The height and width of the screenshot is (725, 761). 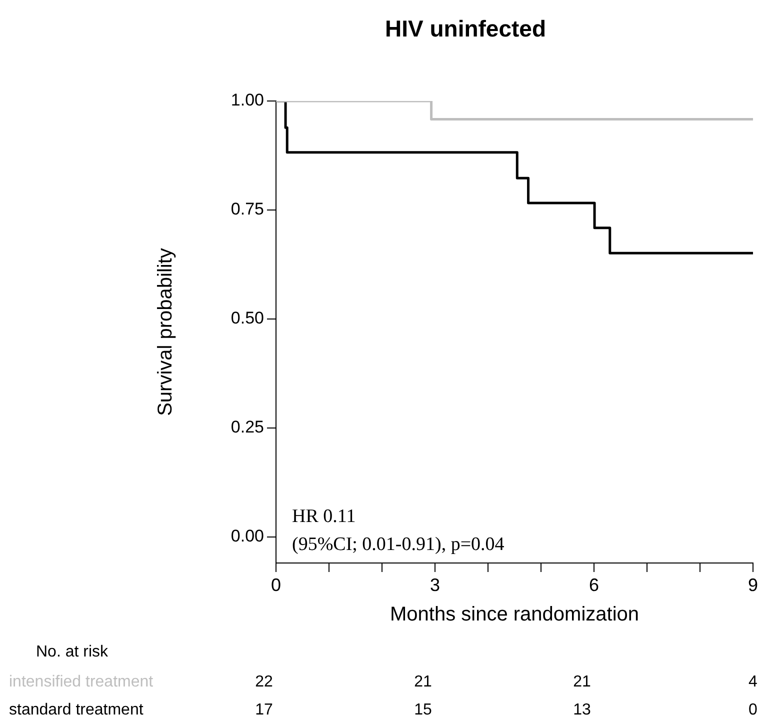 What do you see at coordinates (582, 709) in the screenshot?
I see `text: 13` at bounding box center [582, 709].